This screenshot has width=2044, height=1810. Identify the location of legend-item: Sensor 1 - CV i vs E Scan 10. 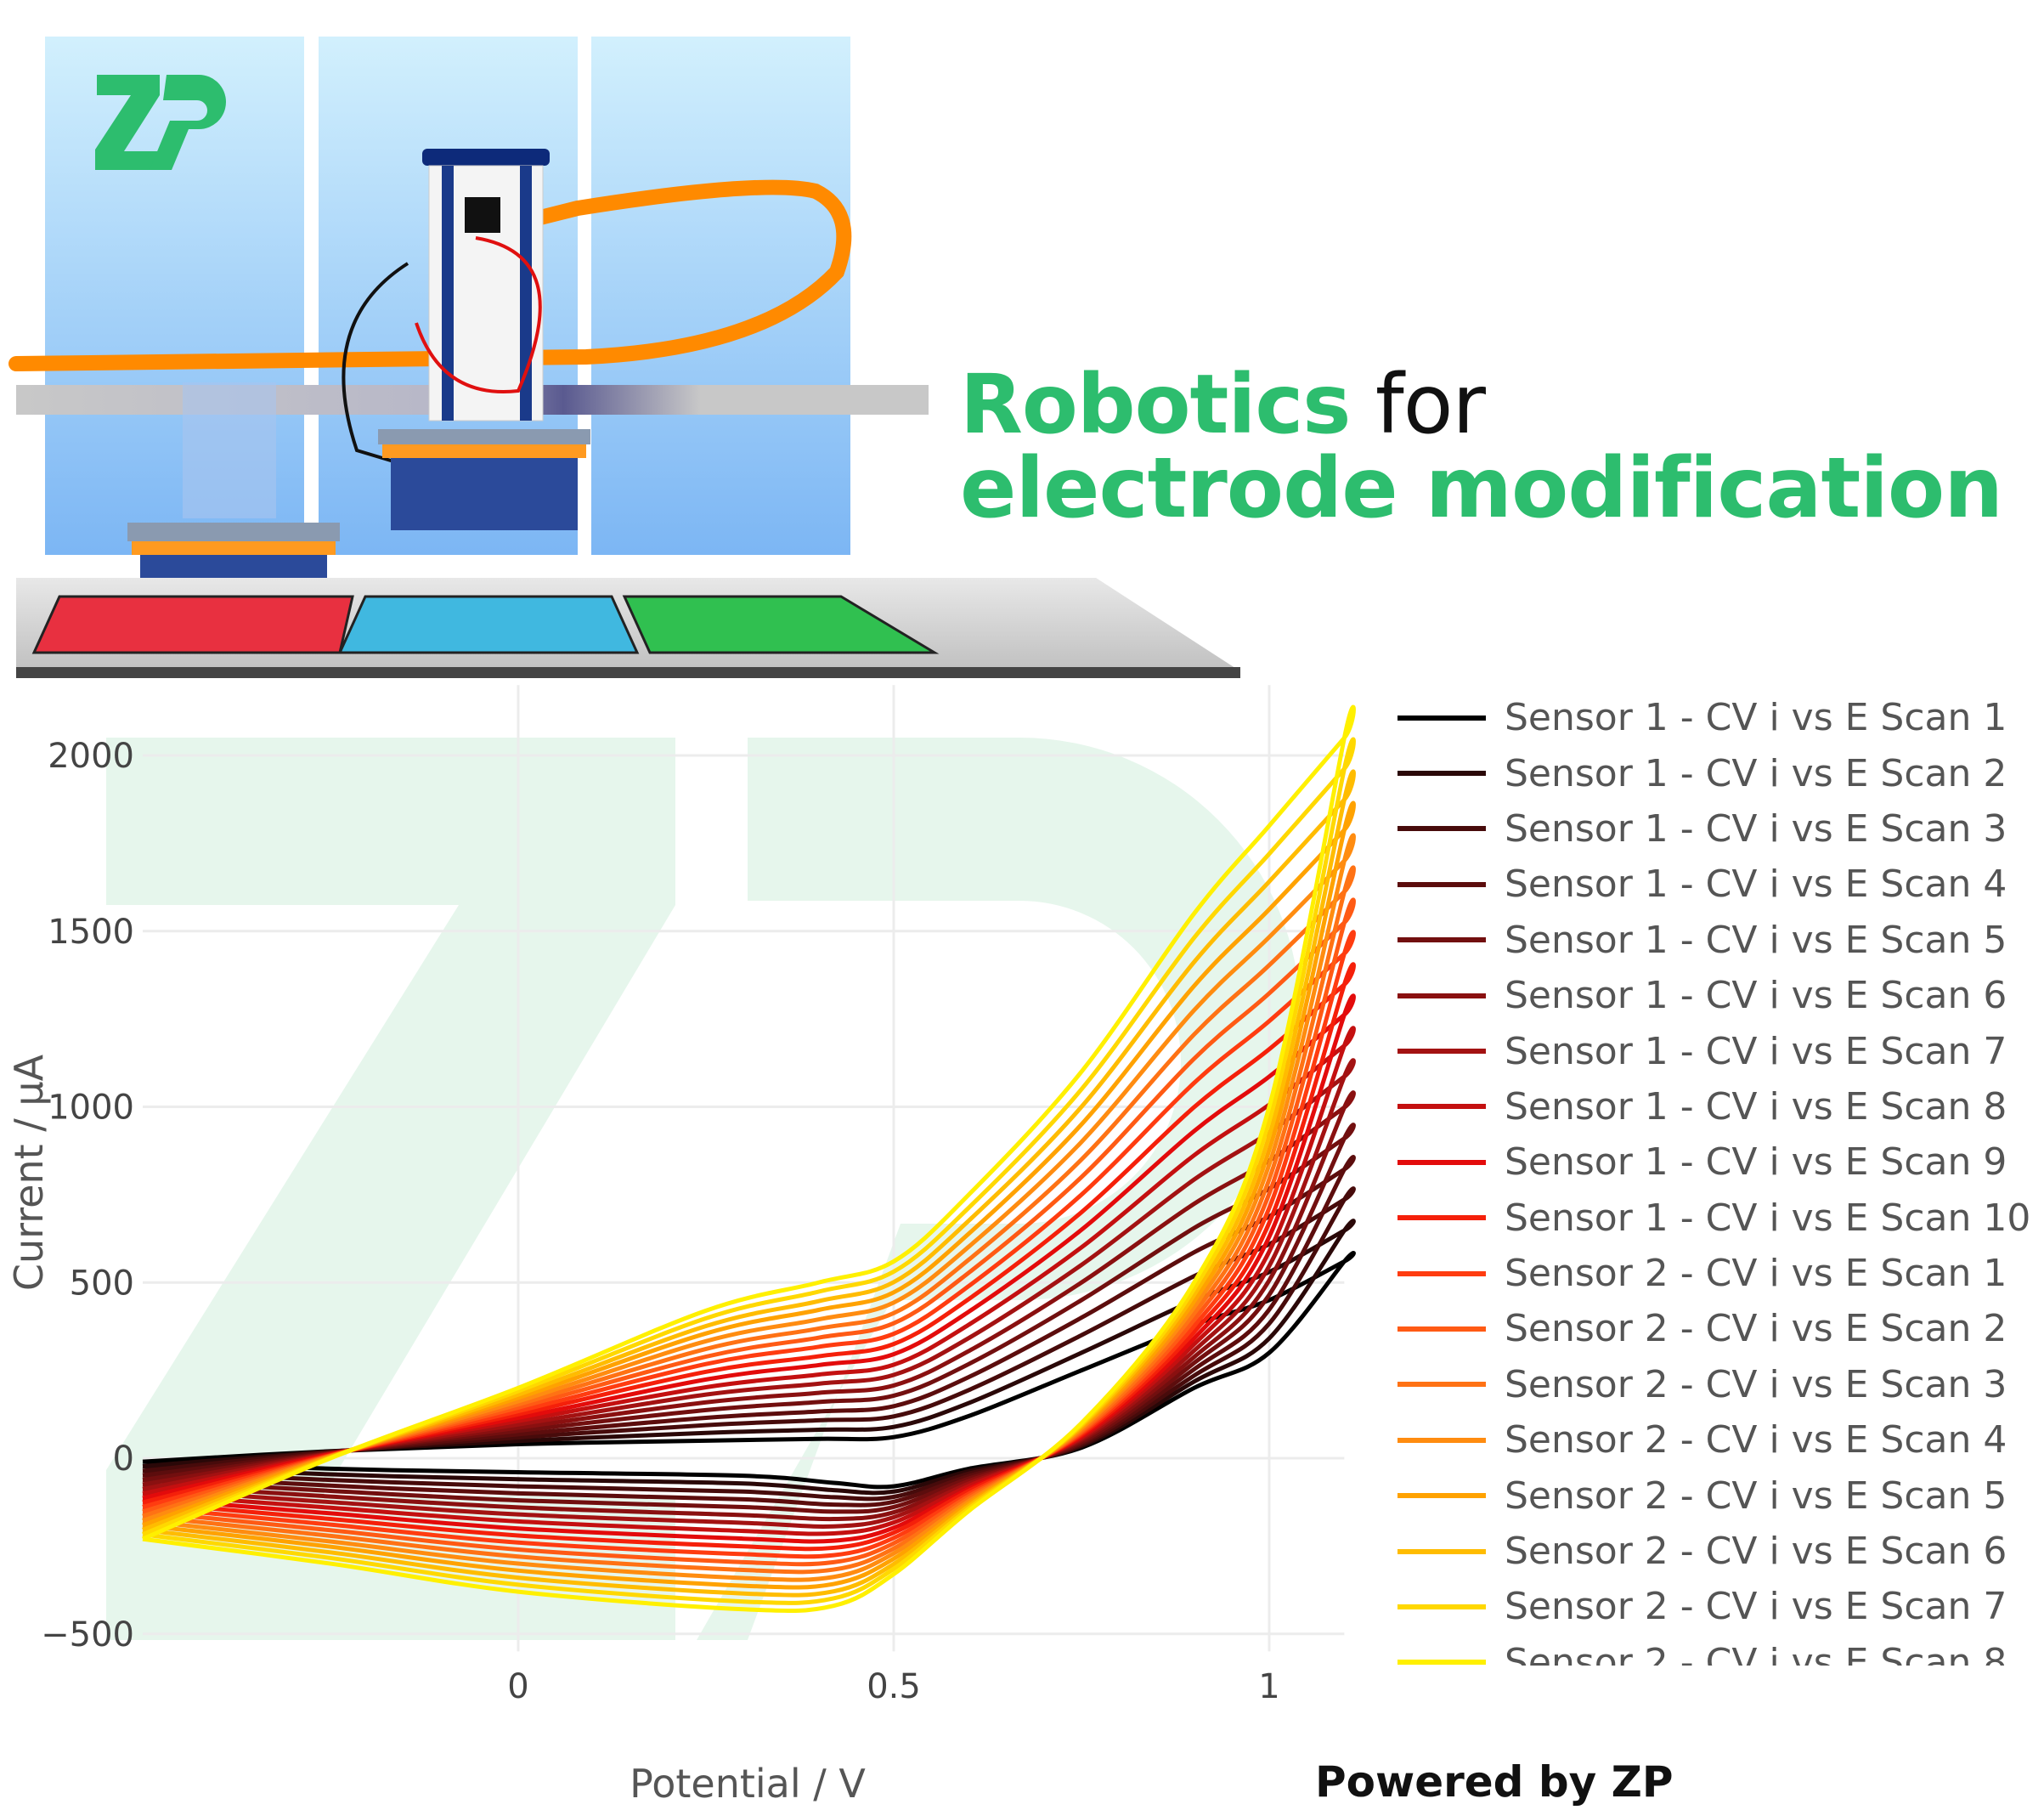
(1720, 1218).